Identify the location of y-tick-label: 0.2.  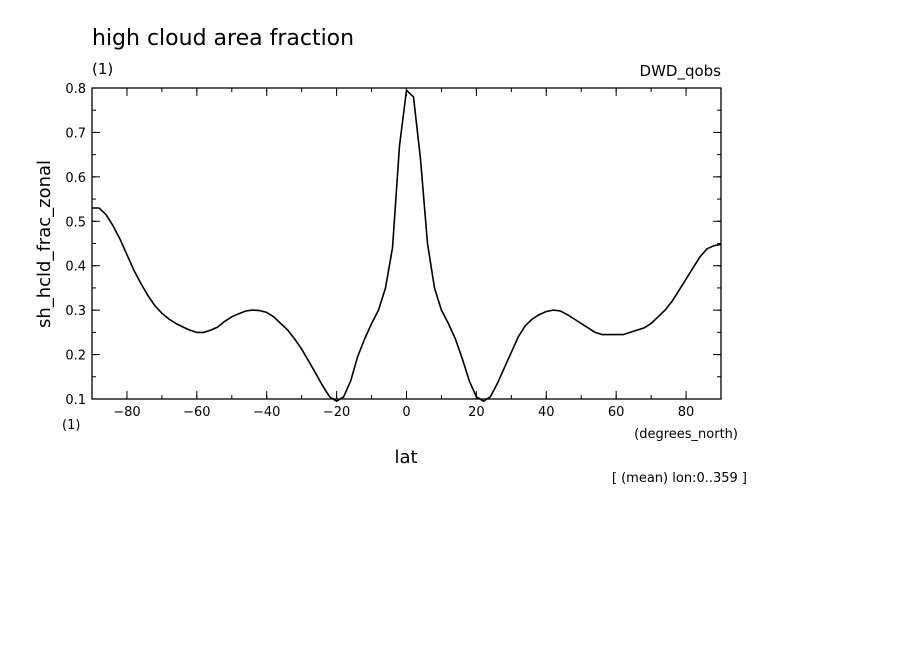
(75, 356).